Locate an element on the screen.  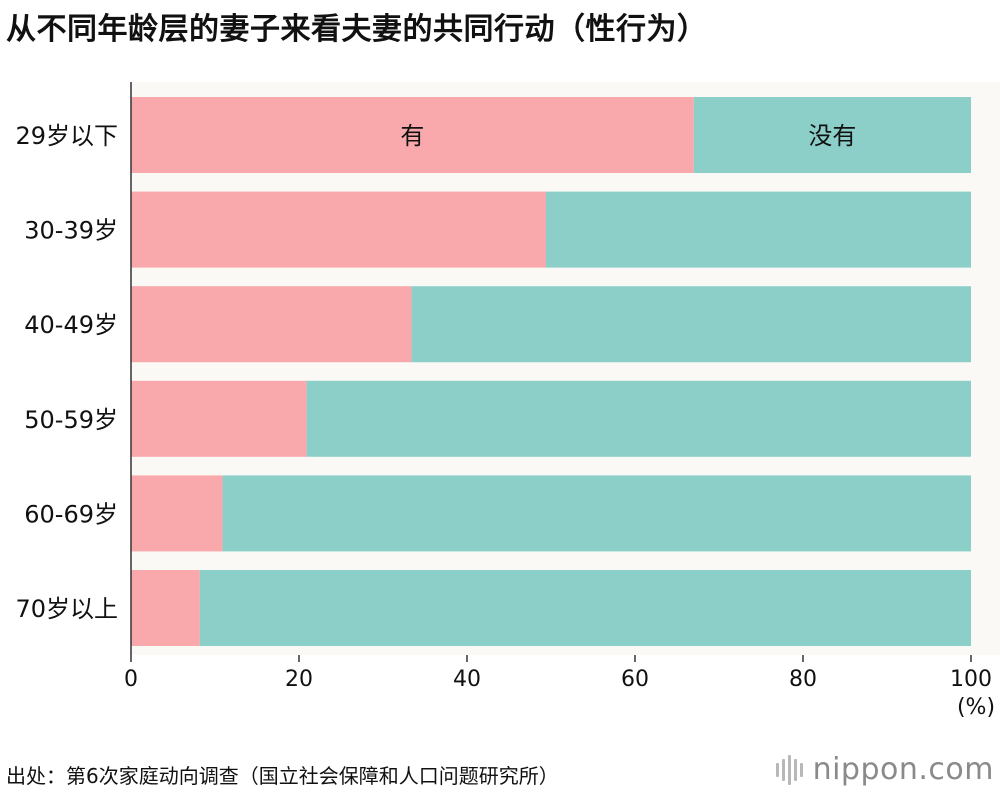
category-label: 60-69岁 is located at coordinates (71, 514).